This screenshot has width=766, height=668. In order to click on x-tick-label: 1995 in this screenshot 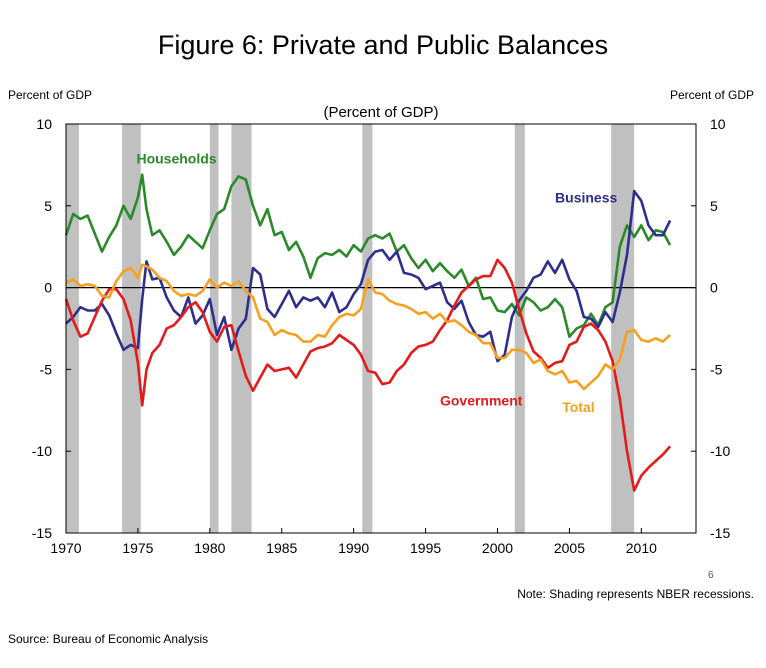, I will do `click(425, 548)`.